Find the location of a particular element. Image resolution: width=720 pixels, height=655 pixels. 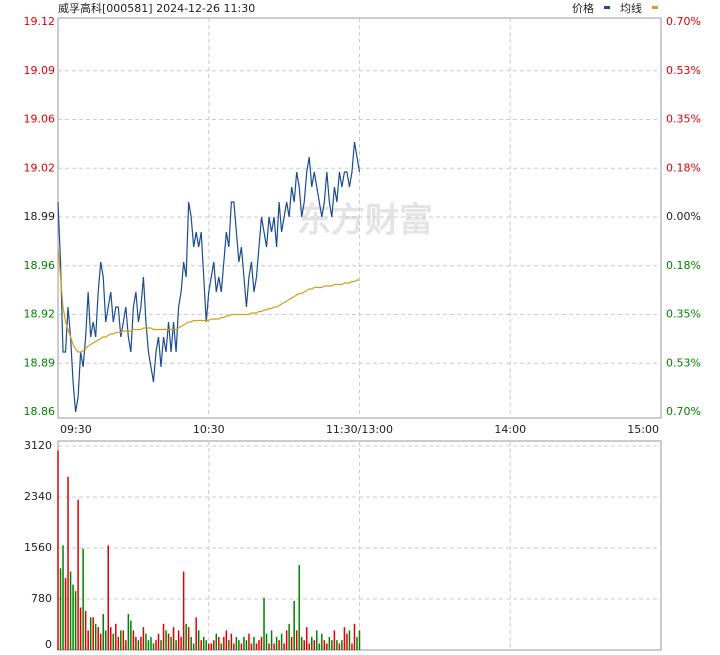

y-tick-label: 18.92 is located at coordinates (40, 314).